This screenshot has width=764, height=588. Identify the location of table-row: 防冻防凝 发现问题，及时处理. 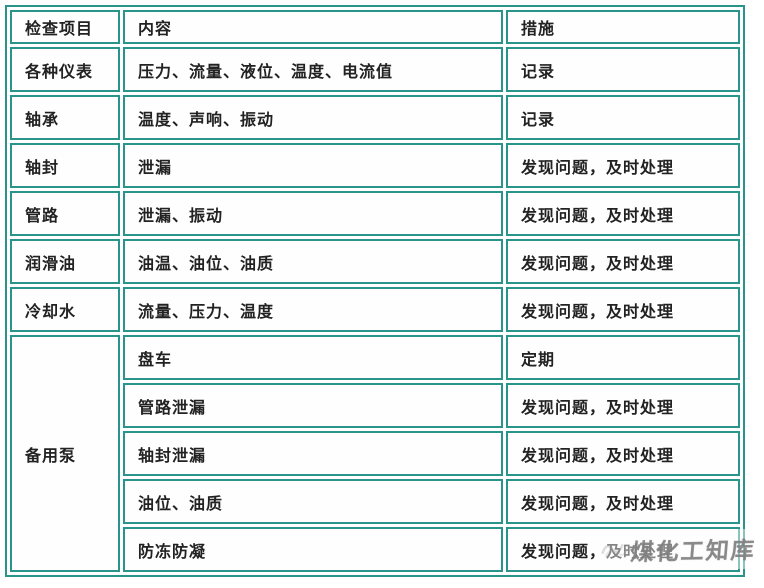
(375, 549).